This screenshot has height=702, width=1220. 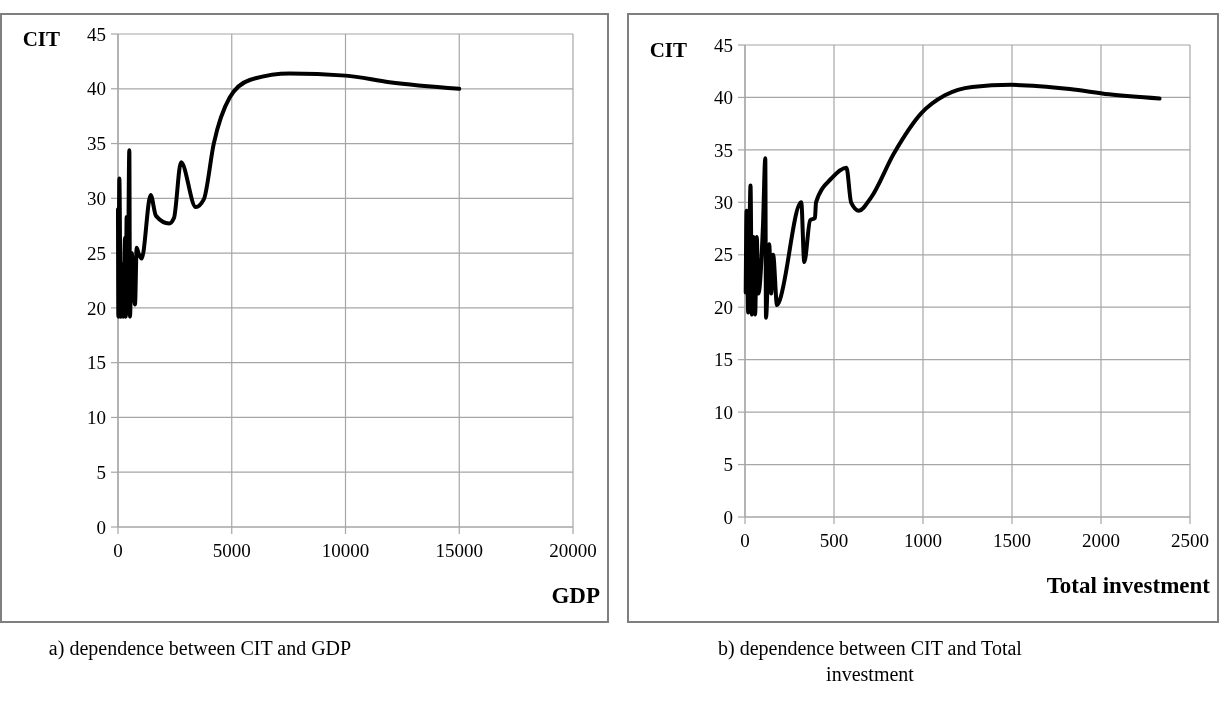 What do you see at coordinates (870, 661) in the screenshot?
I see `text: b) dependence between CIT and Total investment` at bounding box center [870, 661].